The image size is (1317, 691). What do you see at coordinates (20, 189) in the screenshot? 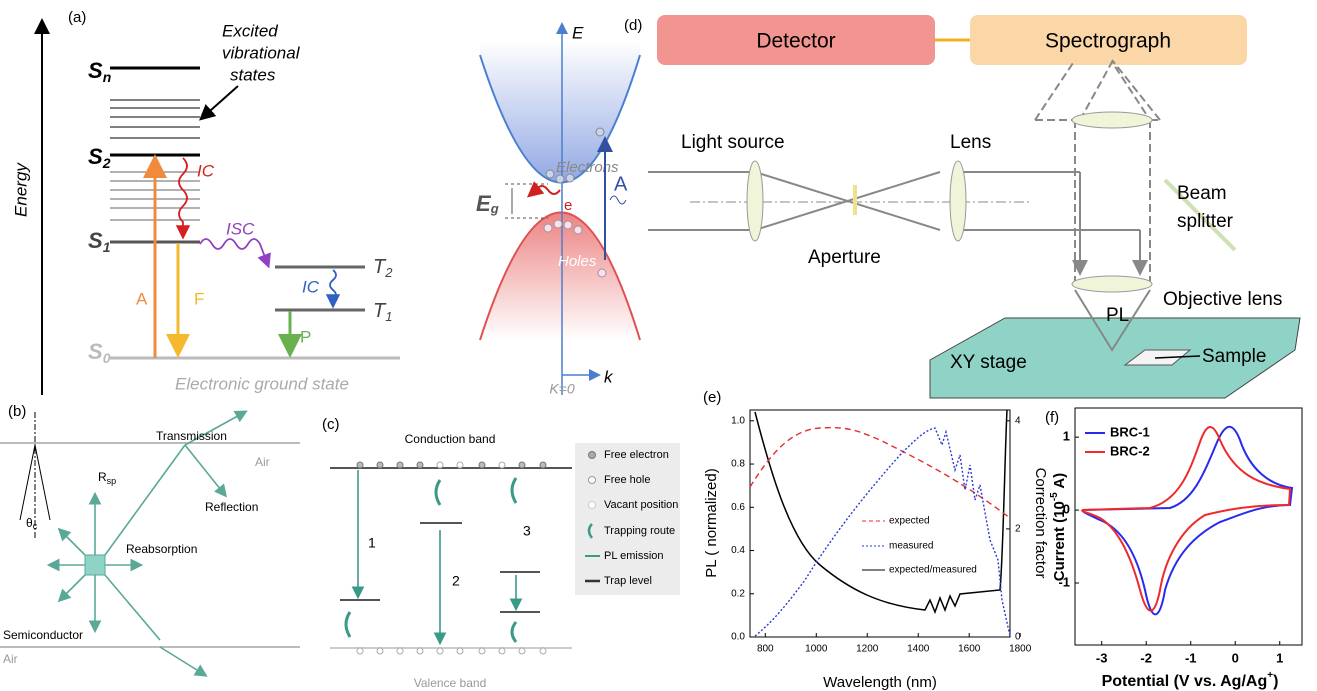
I see `axis-label: Energy` at bounding box center [20, 189].